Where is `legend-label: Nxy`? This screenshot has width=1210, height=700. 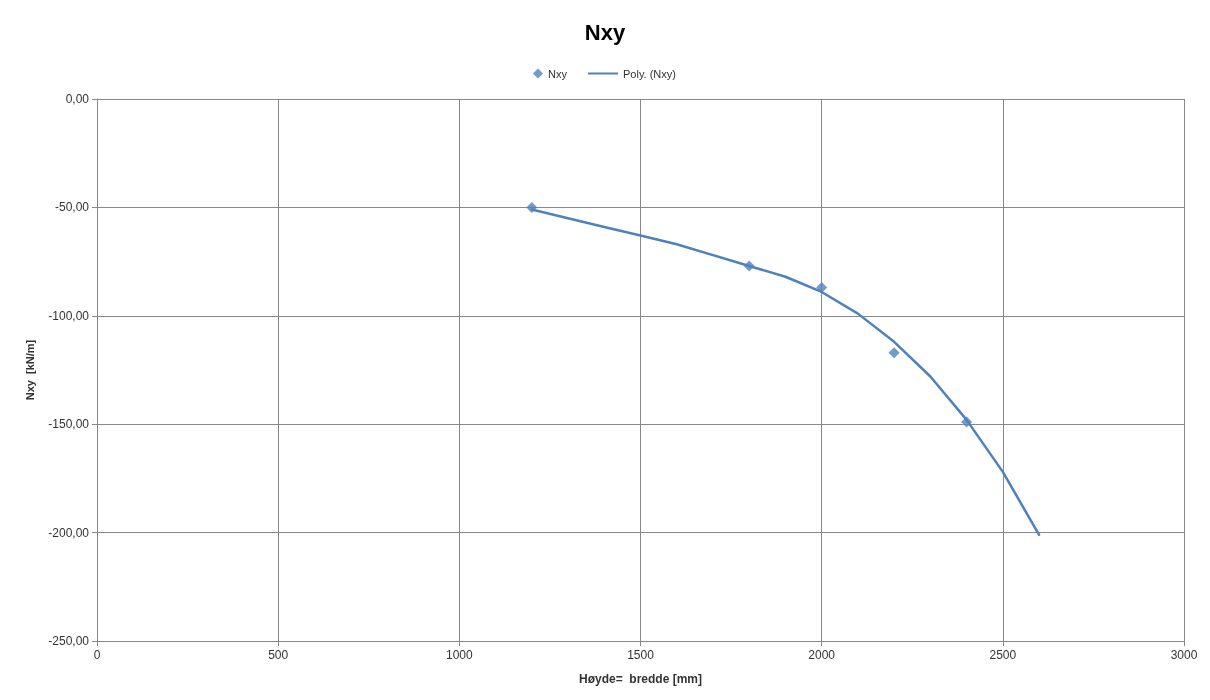
legend-label: Nxy is located at coordinates (558, 73).